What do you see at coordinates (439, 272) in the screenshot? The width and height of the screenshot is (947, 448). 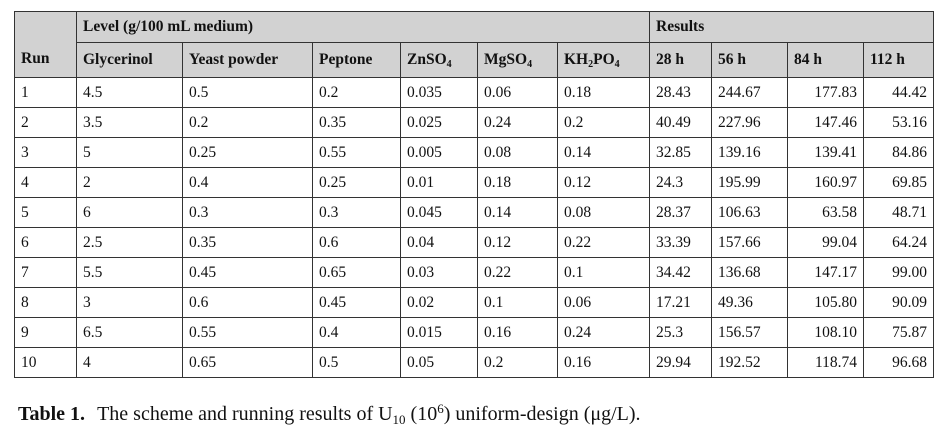 I see `table-cell: 0.03` at bounding box center [439, 272].